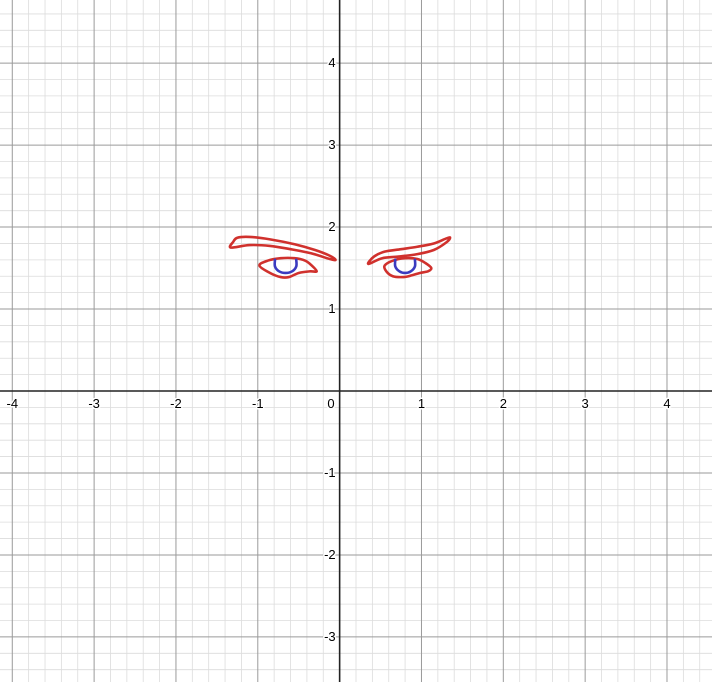  Describe the element at coordinates (340, 257) in the screenshot. I see `curves` at that location.